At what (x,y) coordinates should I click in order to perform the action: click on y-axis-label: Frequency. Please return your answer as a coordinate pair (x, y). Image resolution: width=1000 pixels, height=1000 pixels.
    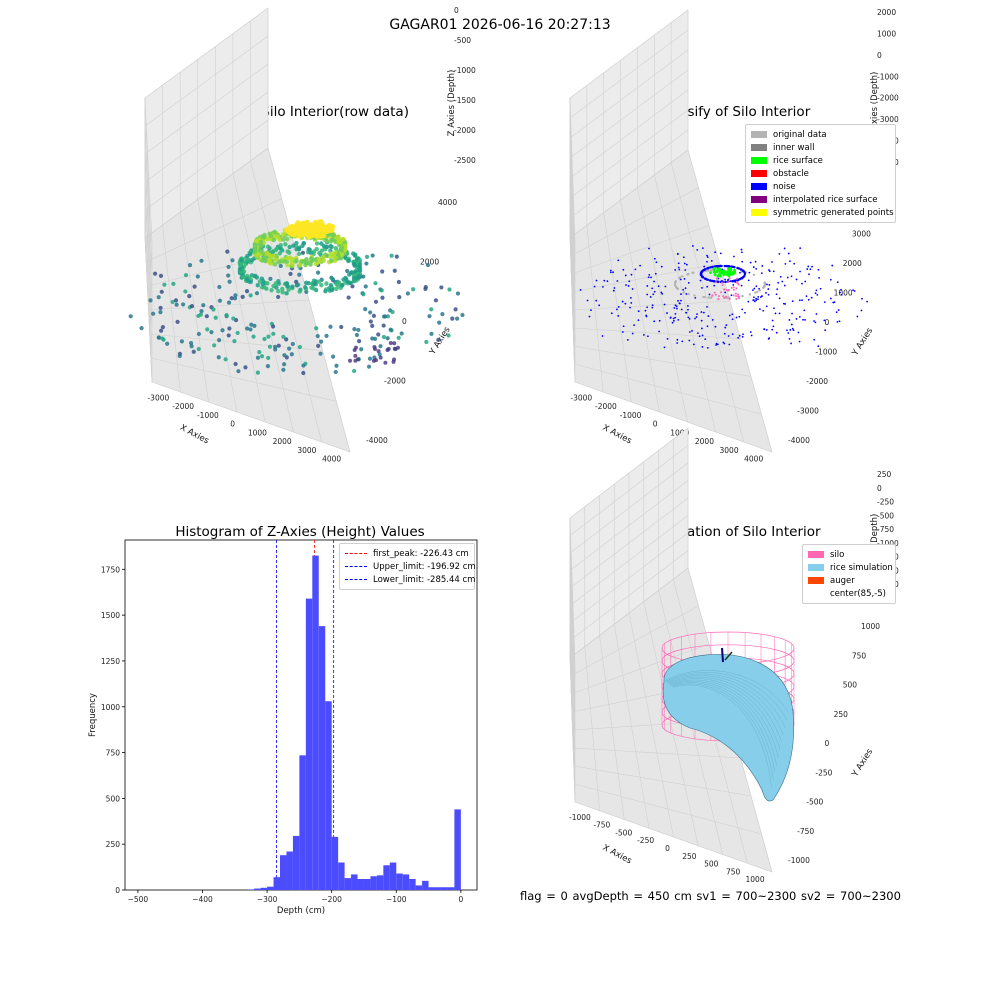
    Looking at the image, I should click on (93, 715).